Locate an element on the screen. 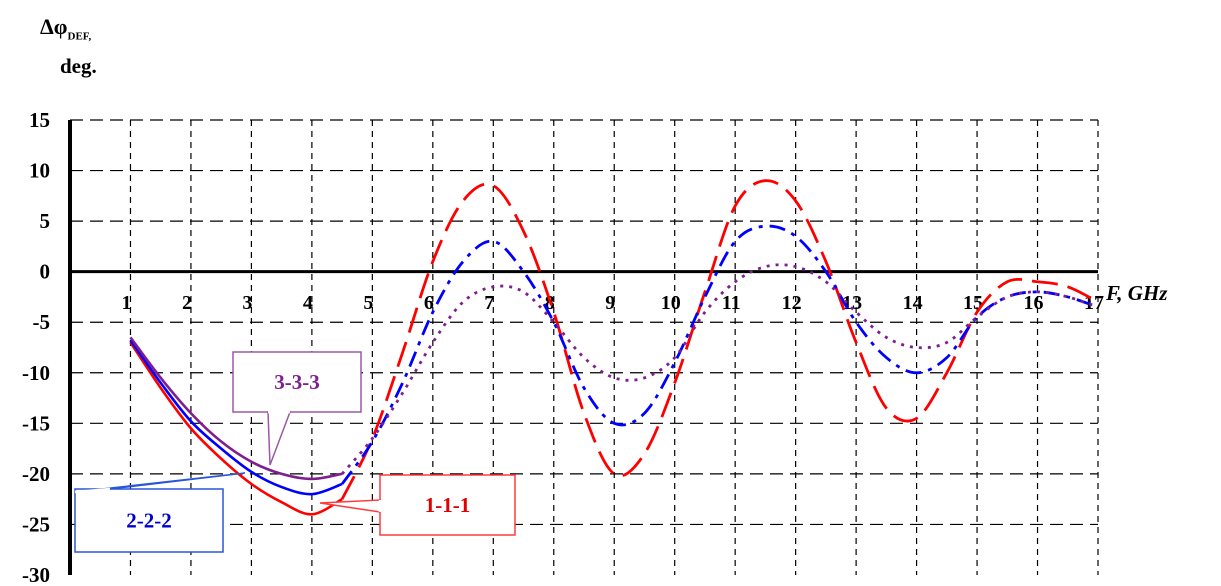  x-tick-label: 6 is located at coordinates (429, 303).